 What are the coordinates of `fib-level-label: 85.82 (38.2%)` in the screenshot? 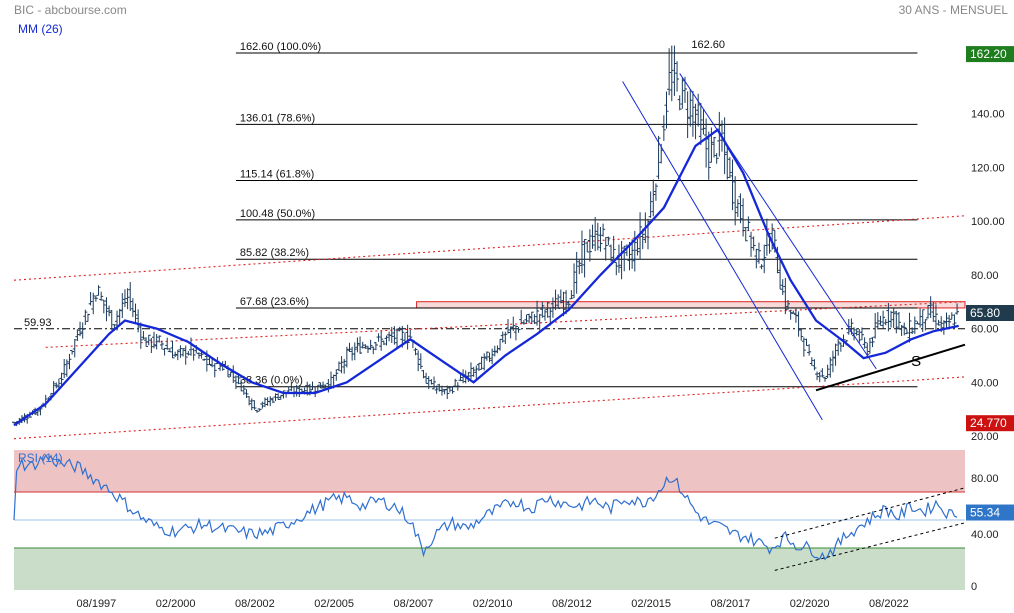 It's located at (274, 253).